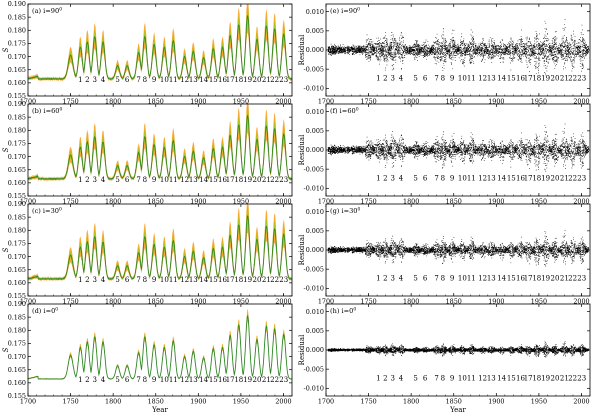  What do you see at coordinates (458, 47) in the screenshot?
I see `plot-area-e` at bounding box center [458, 47].